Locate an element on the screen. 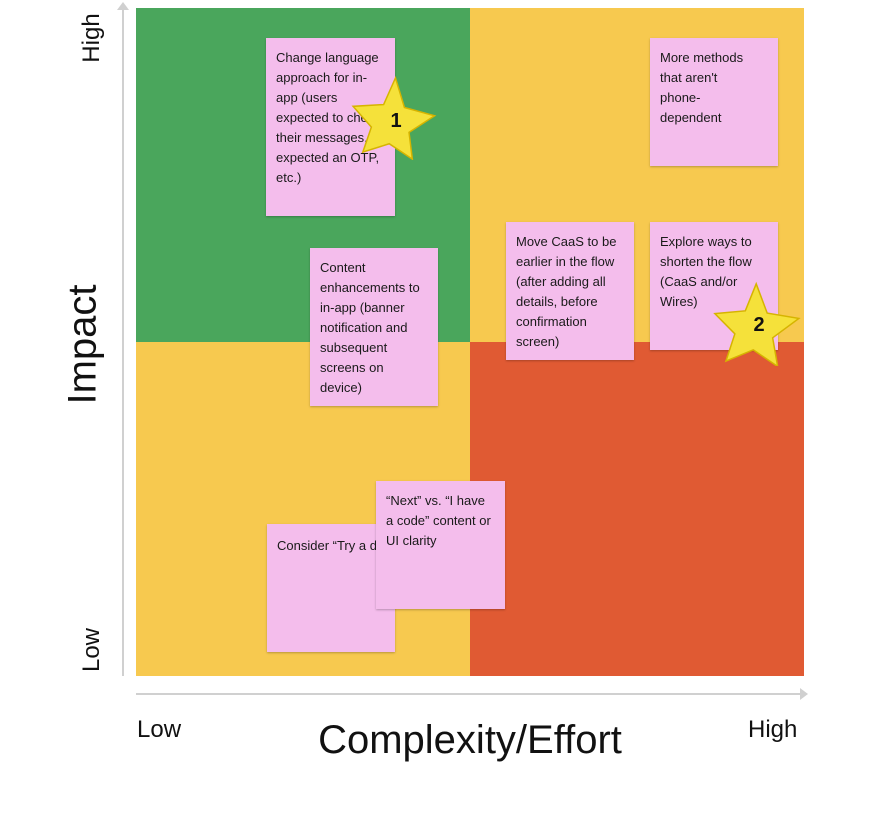 The image size is (893, 822). star-label: 2 is located at coordinates (758, 325).